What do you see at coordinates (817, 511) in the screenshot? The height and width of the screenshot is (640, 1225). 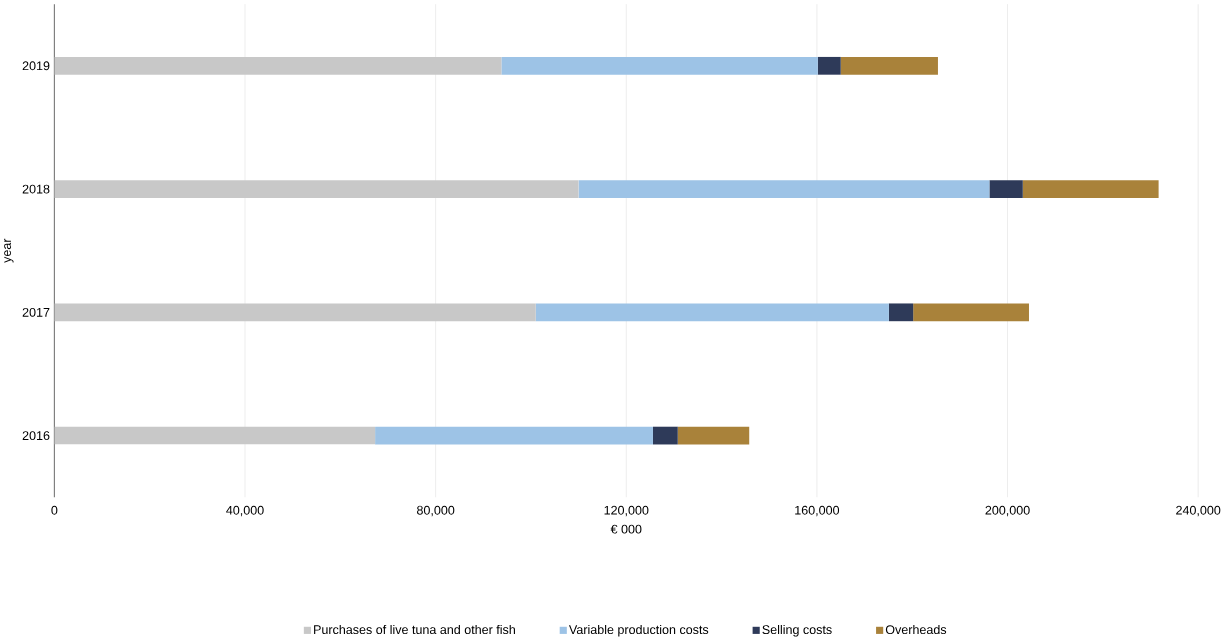 I see `x-tick-label: 160,000` at bounding box center [817, 511].